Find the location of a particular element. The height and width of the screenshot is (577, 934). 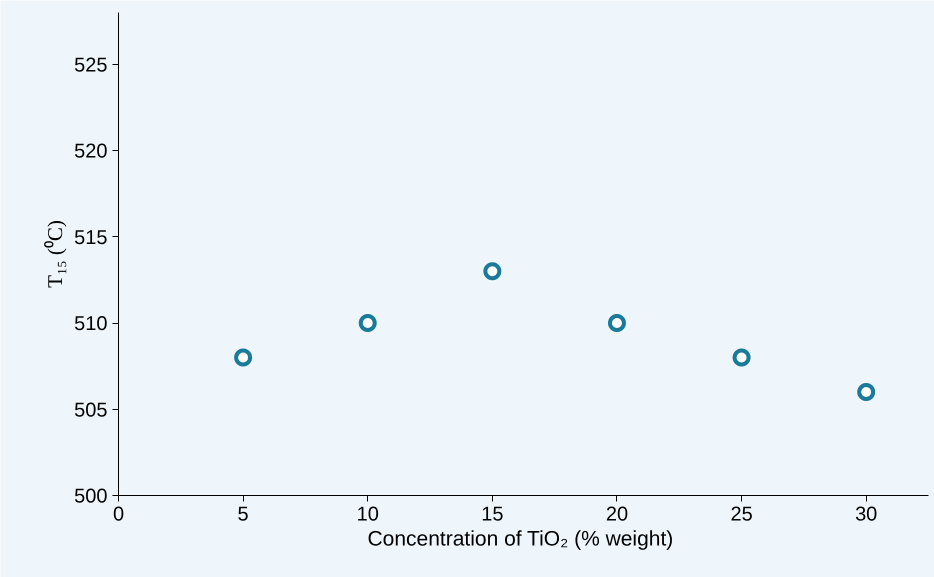

y-axis-title: T₁₅ (⁰C) is located at coordinates (55, 254).